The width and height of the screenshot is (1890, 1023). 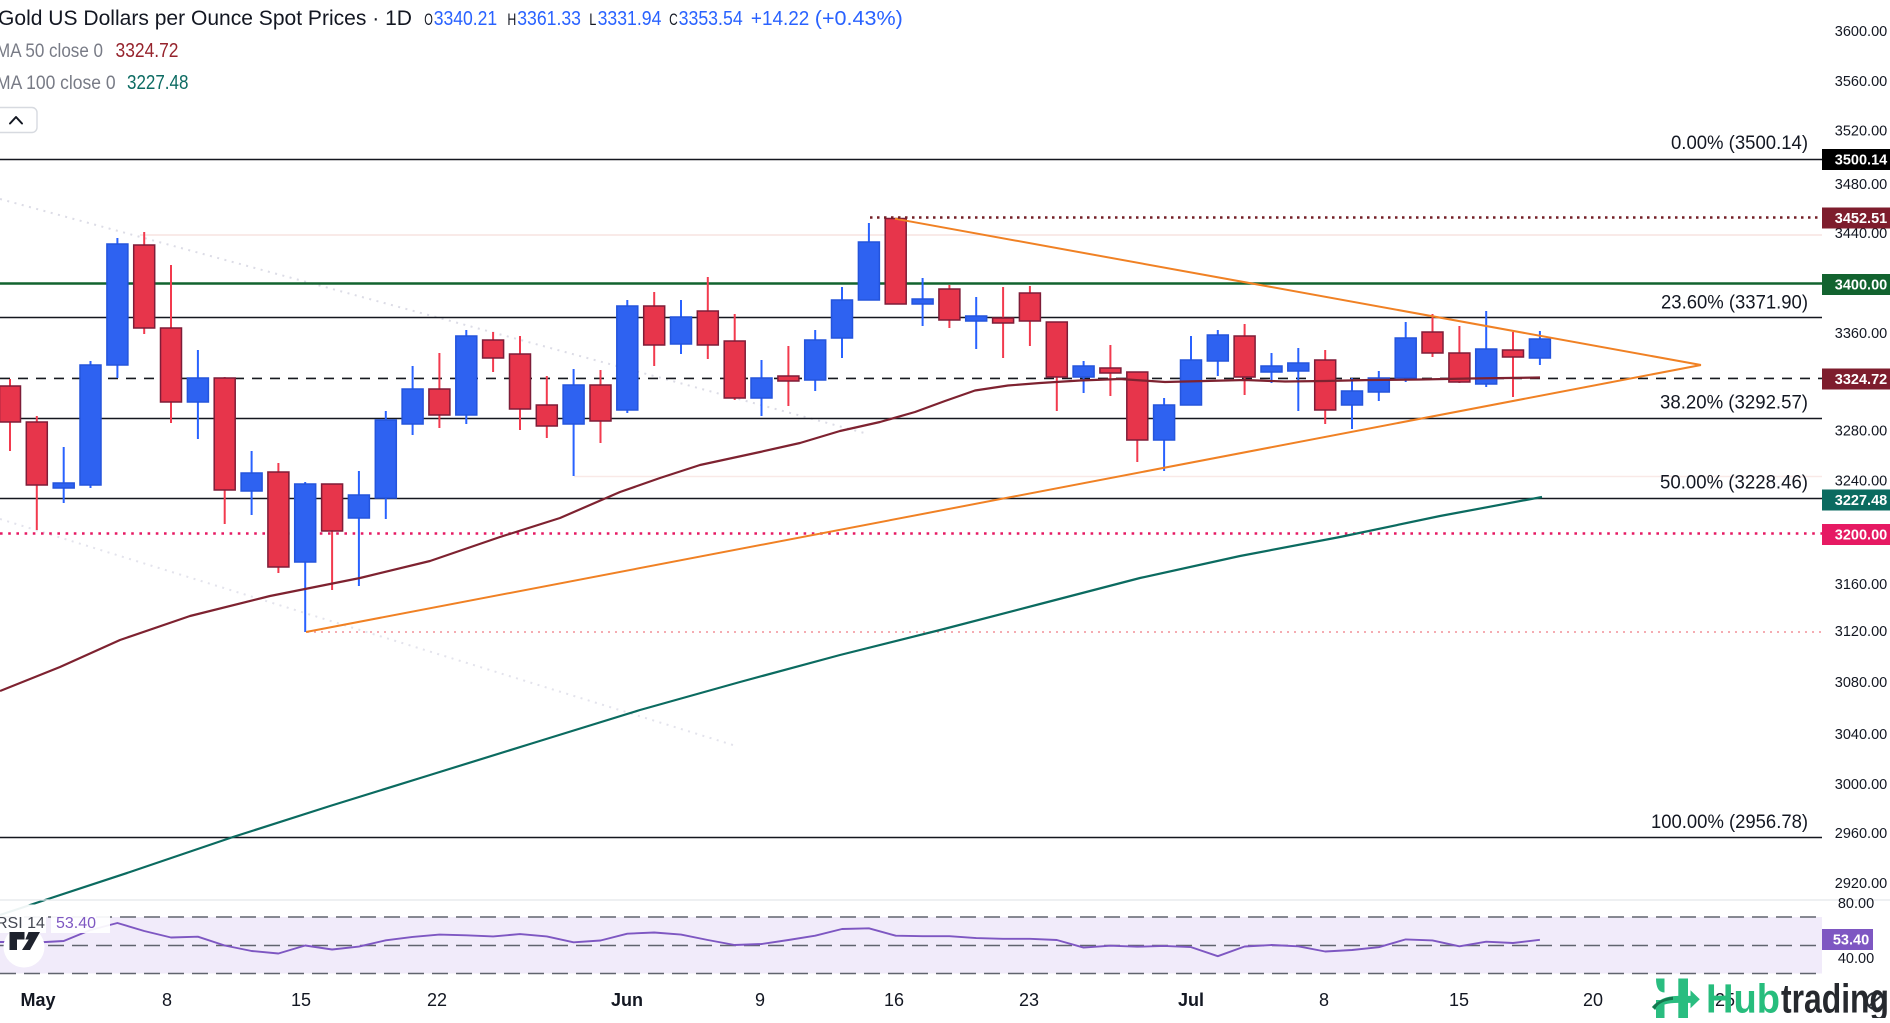 I want to click on svg-text: 3120.00, so click(x=1861, y=632).